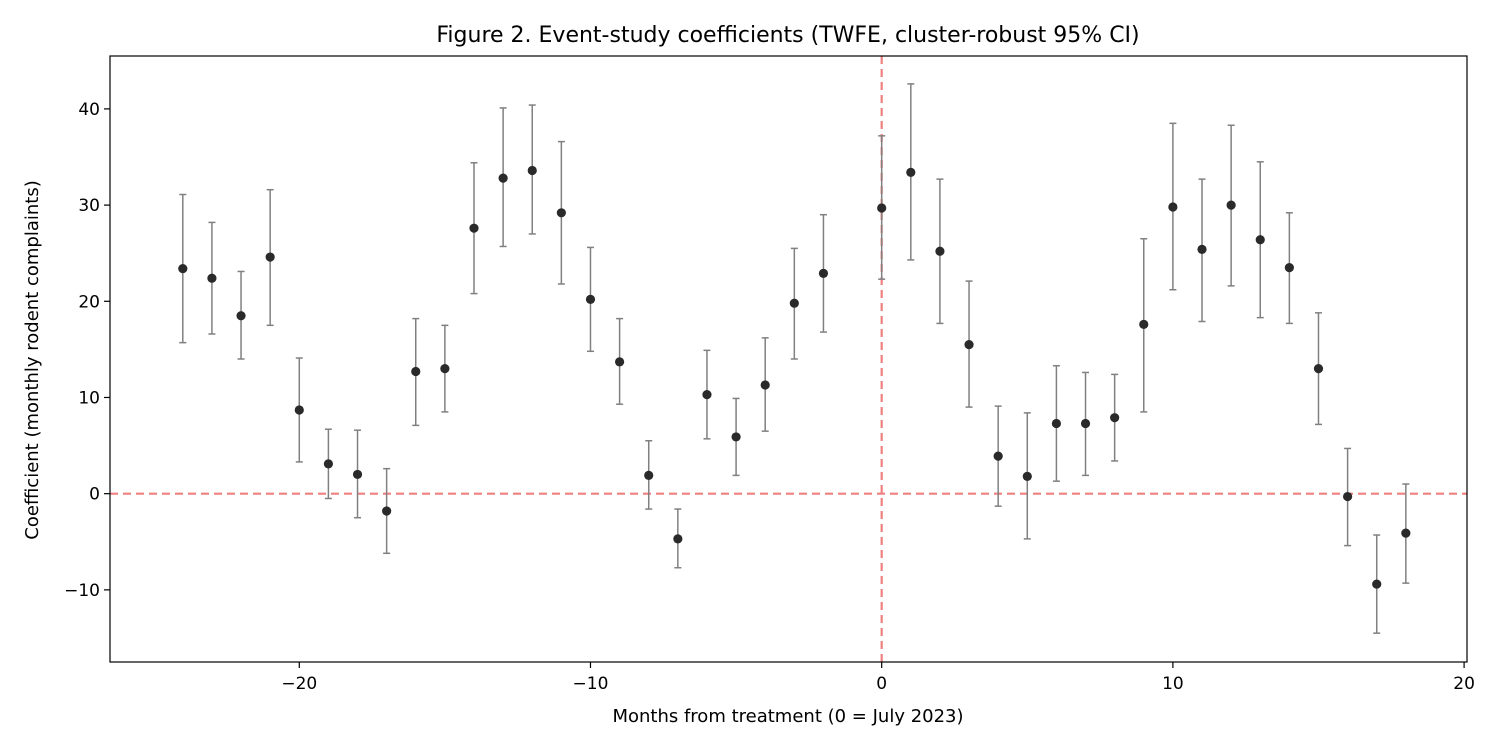 The height and width of the screenshot is (750, 1500). I want to click on y-tick-label: −10, so click(82, 591).